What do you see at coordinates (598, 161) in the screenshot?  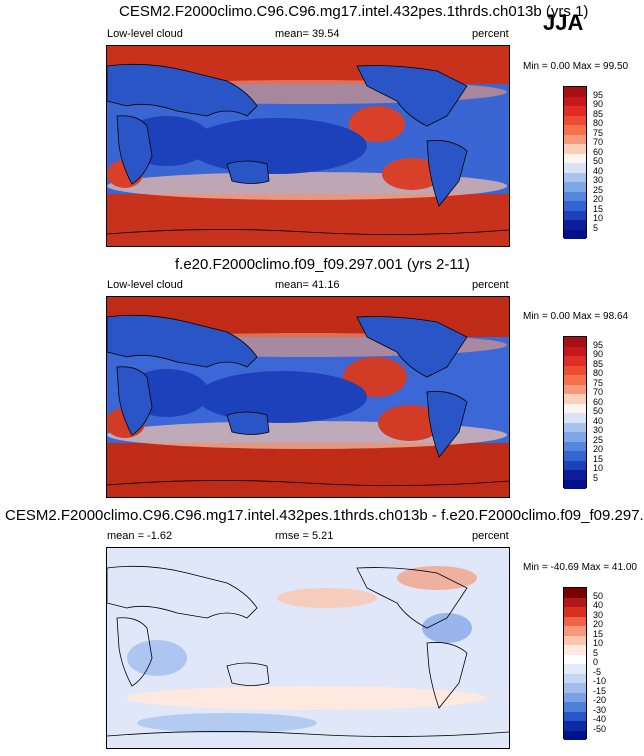 I see `colorbar-tick-label: 50` at bounding box center [598, 161].